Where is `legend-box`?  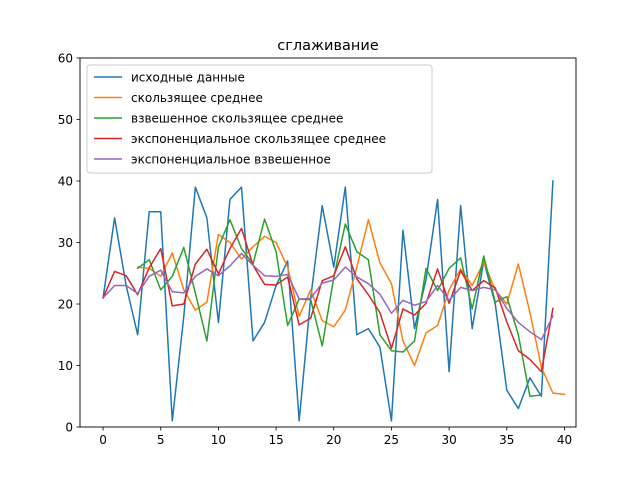 legend-box is located at coordinates (259, 119).